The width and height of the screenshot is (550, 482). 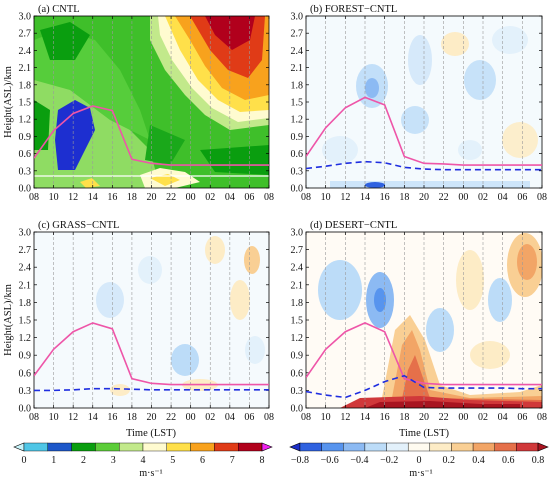 I want to click on y-tick-label: 0.3, so click(x=25, y=171).